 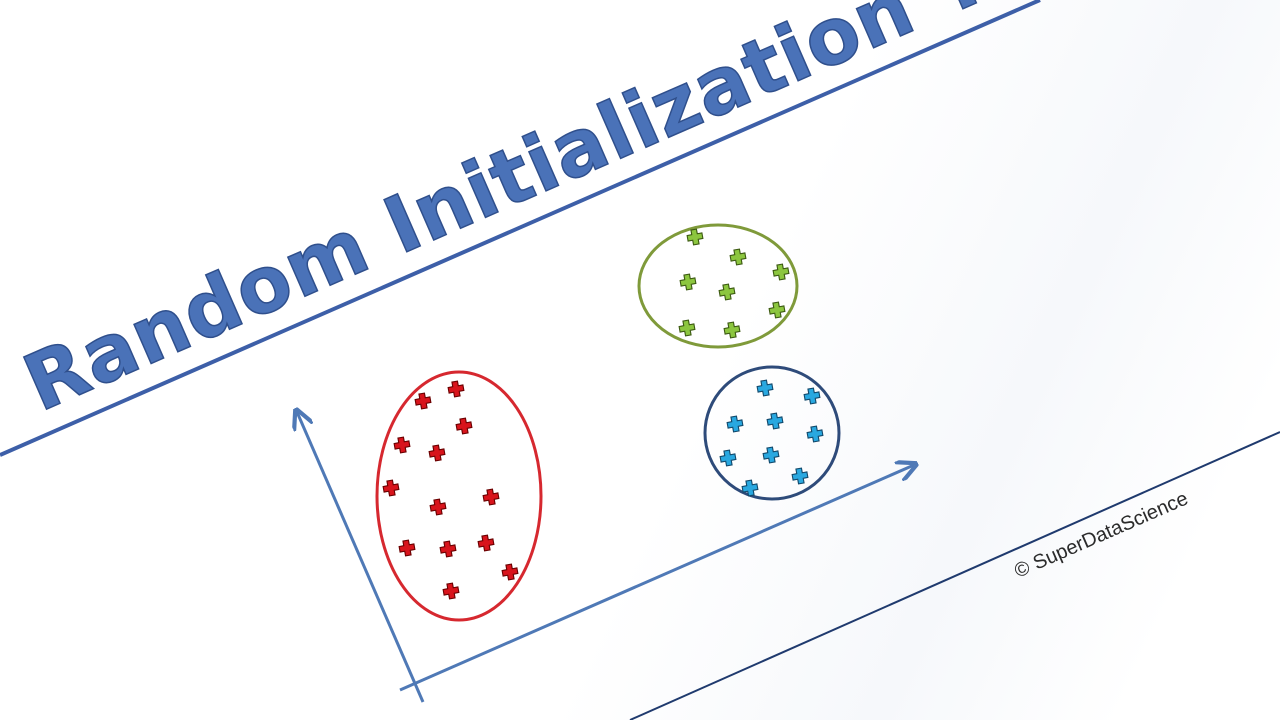 I want to click on cluster-green-ellipse, so click(x=718, y=286).